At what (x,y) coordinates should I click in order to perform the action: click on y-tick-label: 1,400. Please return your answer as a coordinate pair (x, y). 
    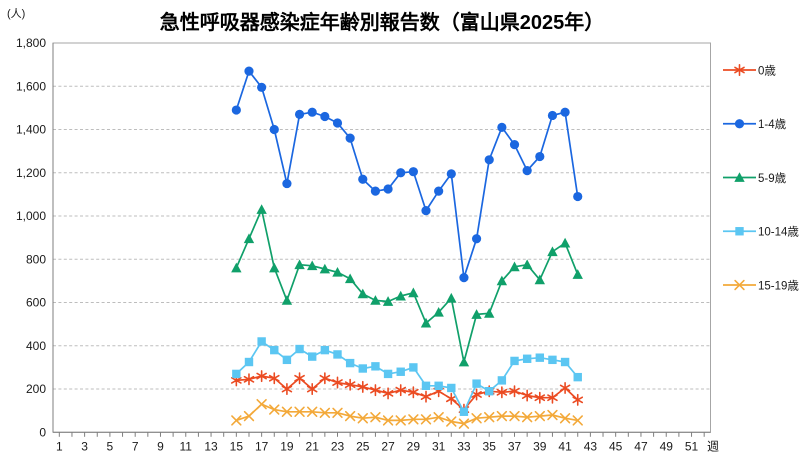
    Looking at the image, I should click on (31, 130).